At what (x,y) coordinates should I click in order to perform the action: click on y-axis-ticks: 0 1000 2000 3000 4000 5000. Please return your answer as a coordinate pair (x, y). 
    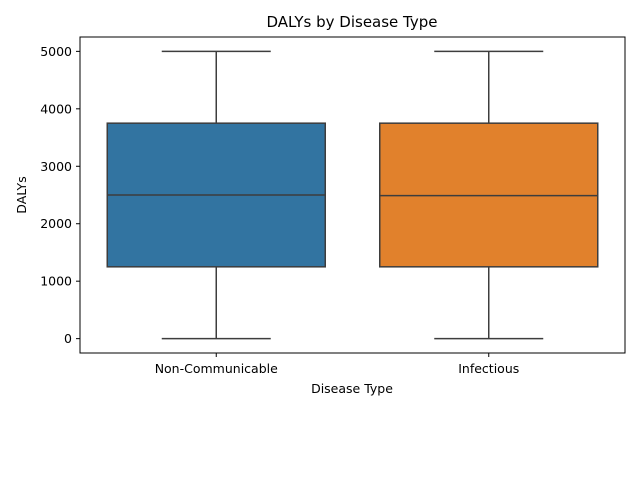
    Looking at the image, I should click on (60, 195).